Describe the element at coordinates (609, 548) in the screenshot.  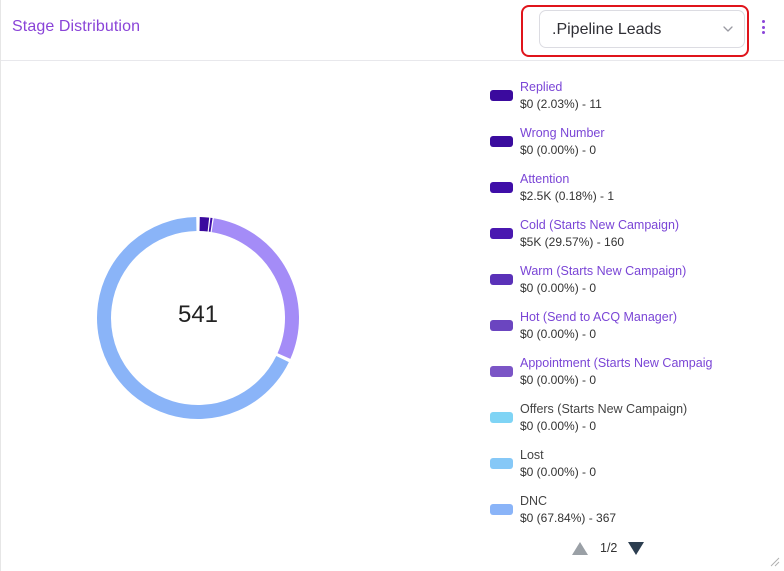
I see `pager-page-indicator: 1/2` at that location.